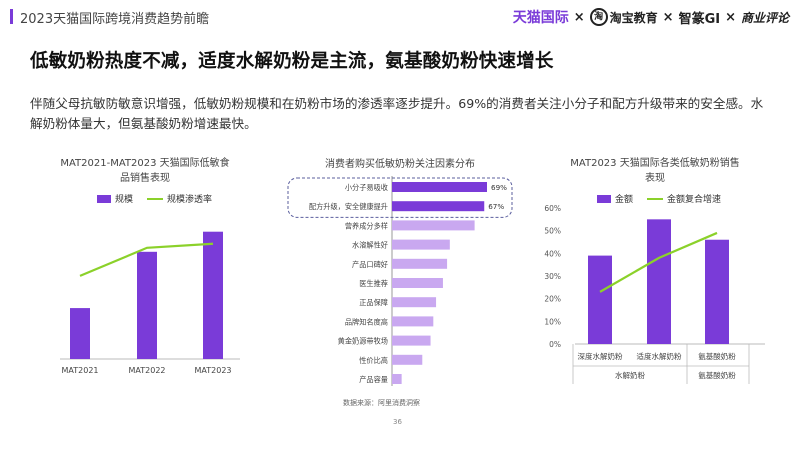  What do you see at coordinates (400, 164) in the screenshot?
I see `chart2-title: 消费者购买低敏奶粉关注因素分布` at bounding box center [400, 164].